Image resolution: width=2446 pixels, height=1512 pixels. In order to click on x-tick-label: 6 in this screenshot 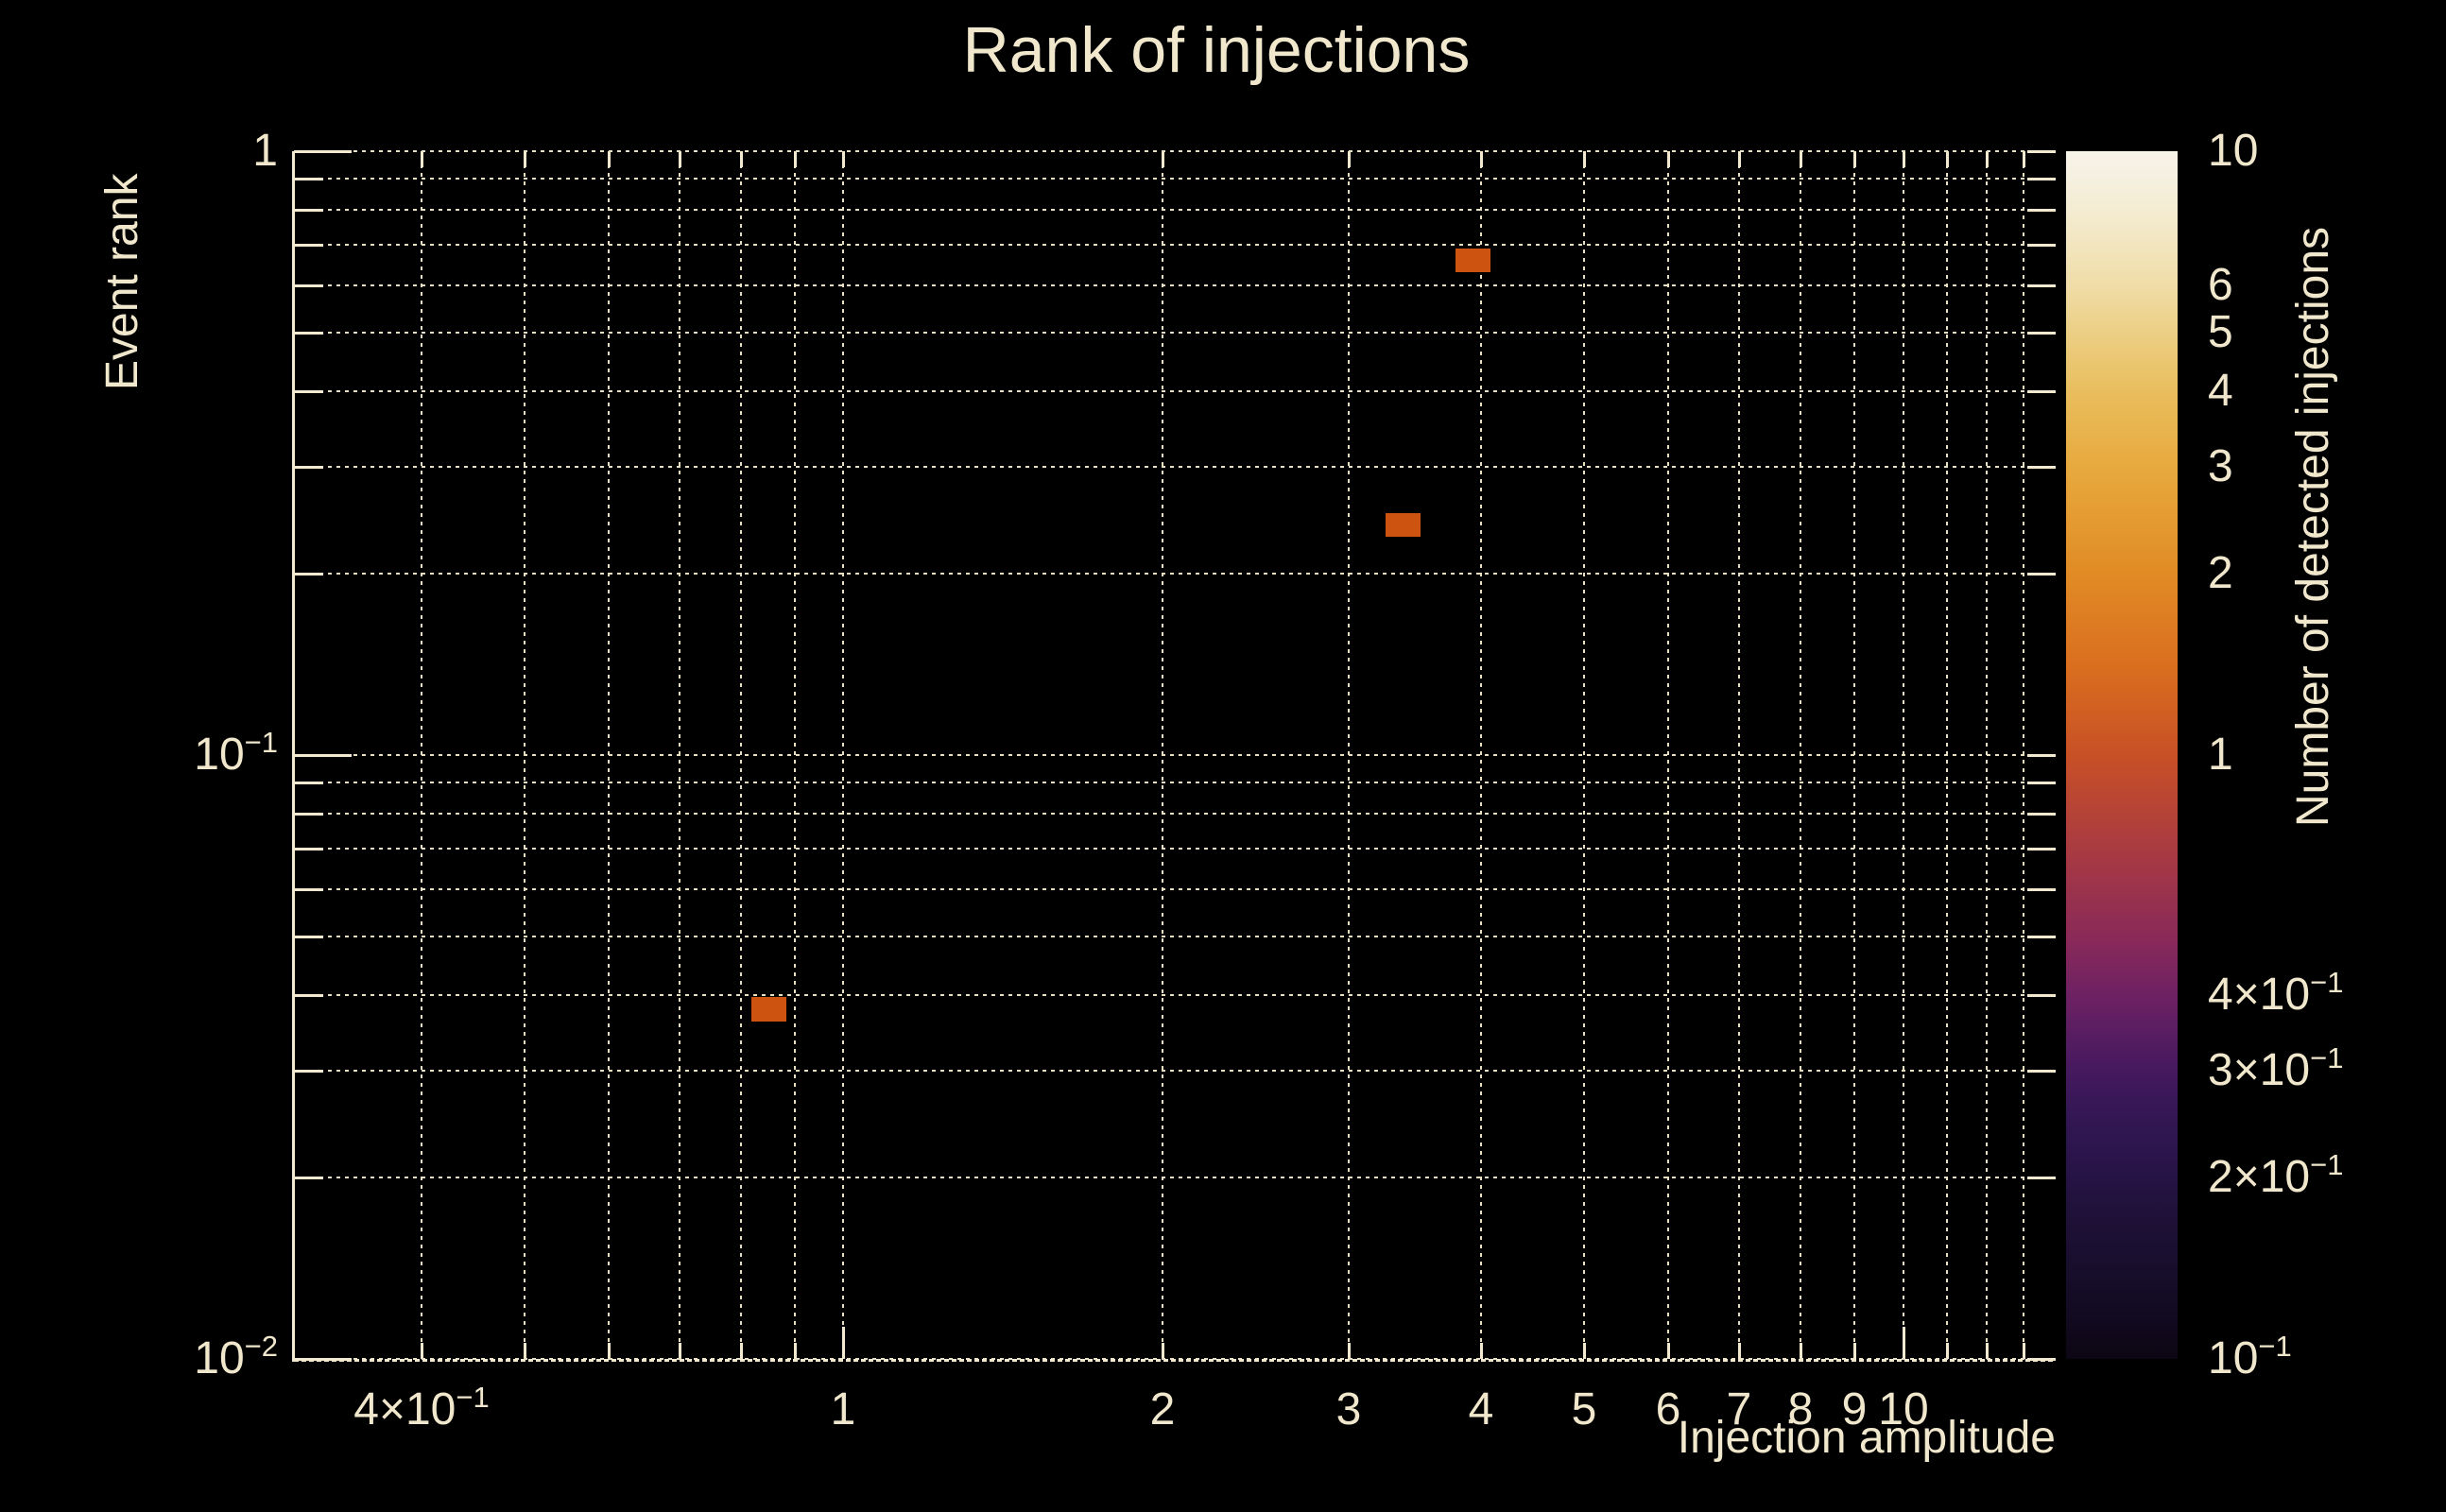, I will do `click(1668, 1409)`.